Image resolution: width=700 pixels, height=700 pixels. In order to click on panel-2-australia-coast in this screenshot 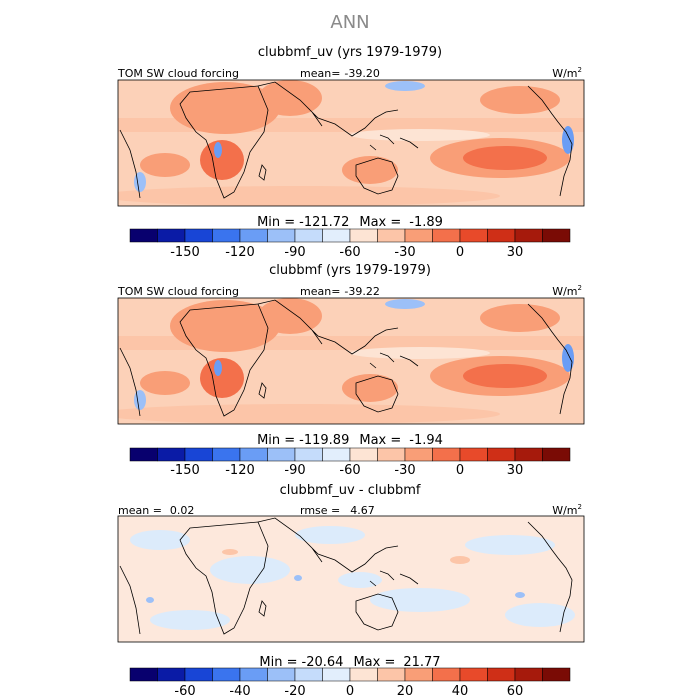, I will do `click(377, 394)`.